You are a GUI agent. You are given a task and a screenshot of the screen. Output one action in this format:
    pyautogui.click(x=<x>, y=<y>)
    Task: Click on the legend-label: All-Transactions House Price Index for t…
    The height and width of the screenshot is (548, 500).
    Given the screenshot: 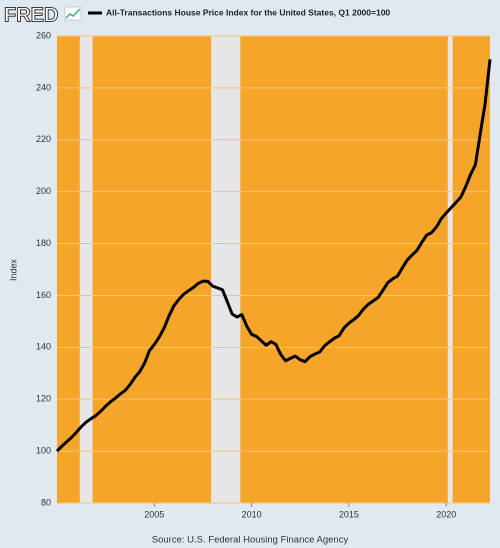 What is the action you would take?
    pyautogui.click(x=248, y=12)
    